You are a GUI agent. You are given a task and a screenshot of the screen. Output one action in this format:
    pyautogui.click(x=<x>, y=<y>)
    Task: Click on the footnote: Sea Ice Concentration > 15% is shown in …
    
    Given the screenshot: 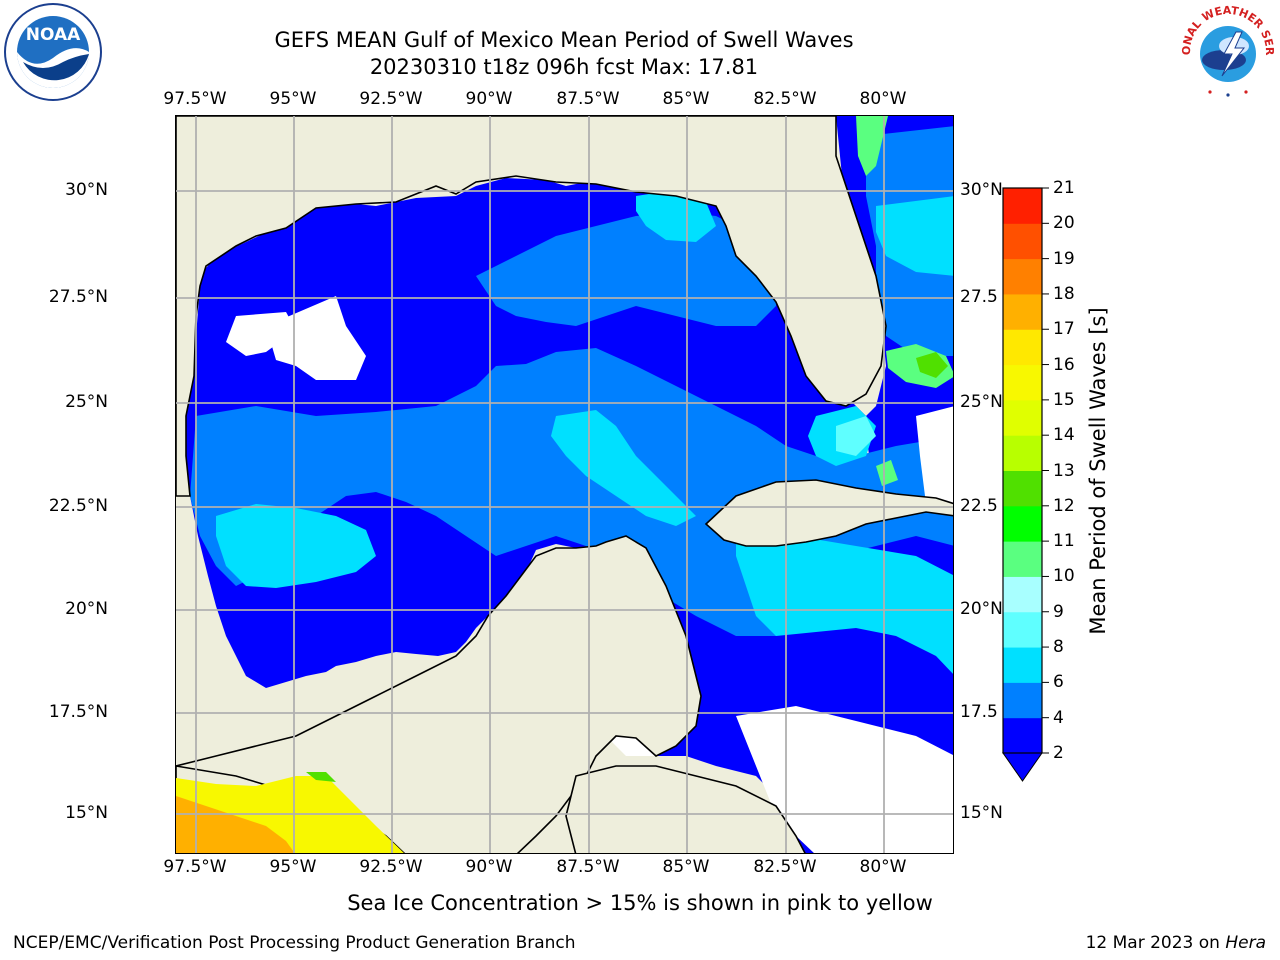 What is the action you would take?
    pyautogui.click(x=640, y=903)
    